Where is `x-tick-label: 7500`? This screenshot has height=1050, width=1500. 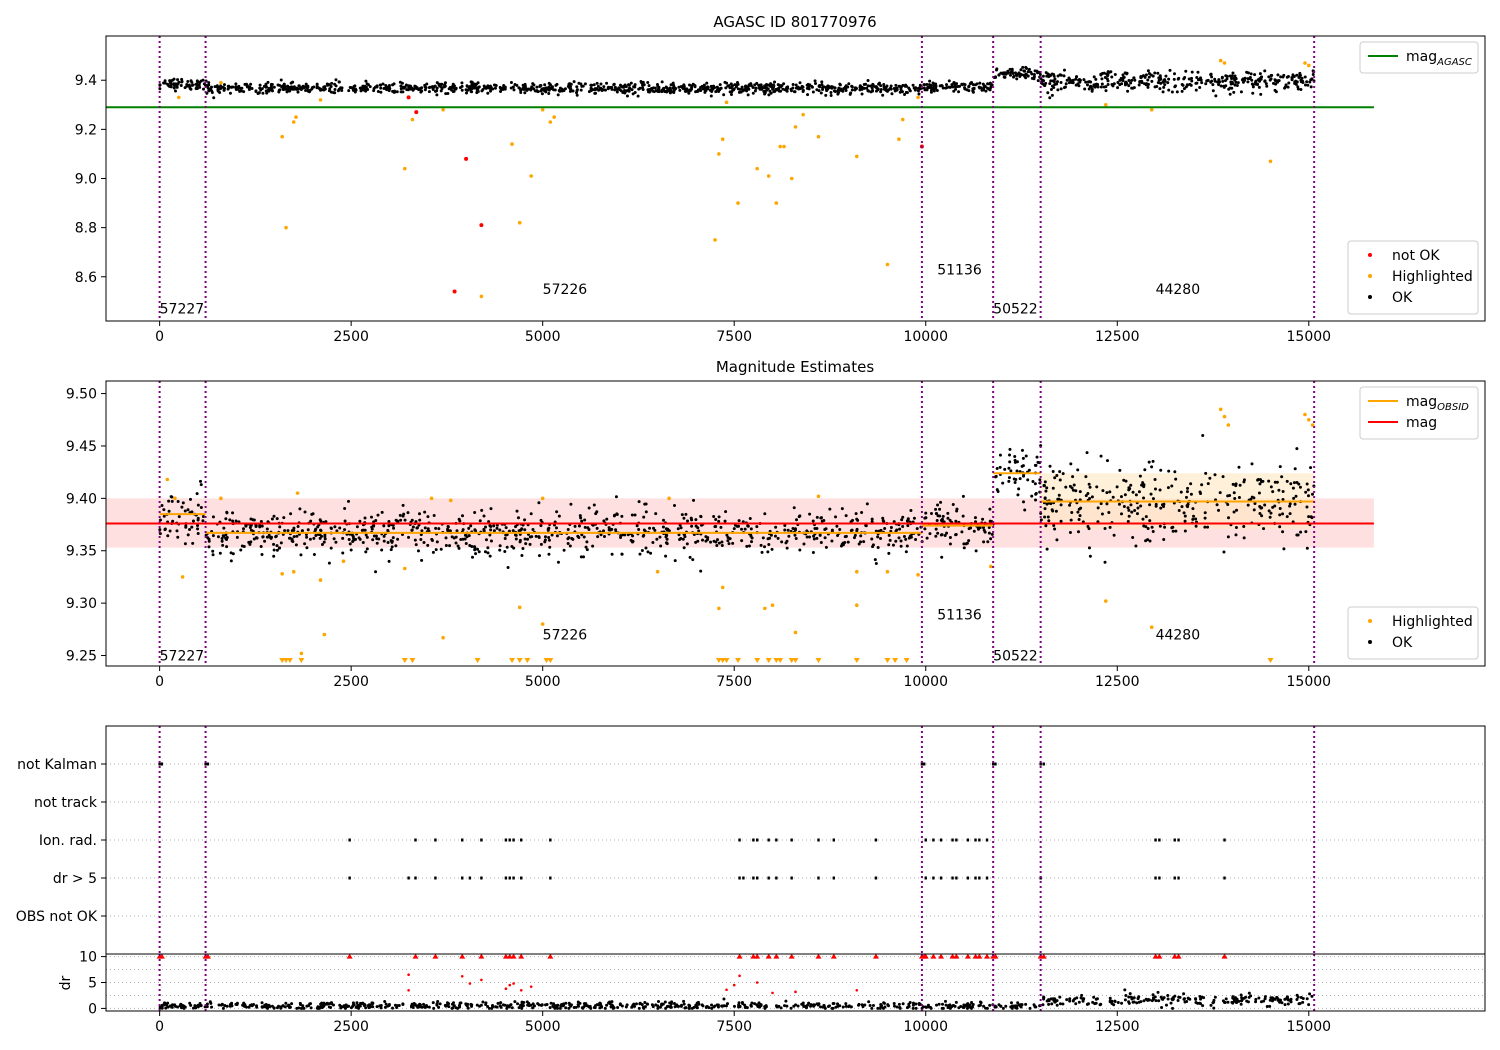 x-tick-label: 7500 is located at coordinates (734, 682).